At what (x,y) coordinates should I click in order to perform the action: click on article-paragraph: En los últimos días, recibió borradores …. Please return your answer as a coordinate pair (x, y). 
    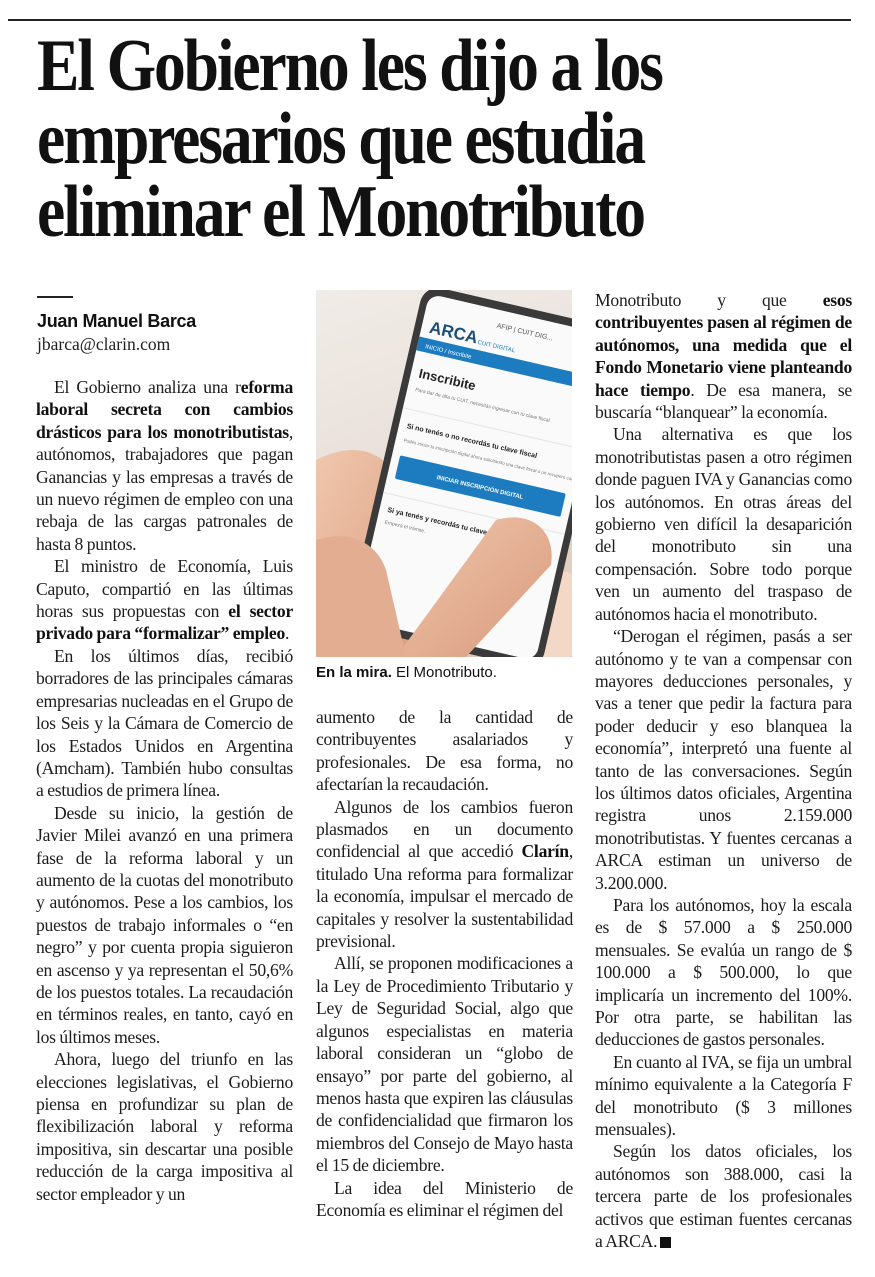
    Looking at the image, I should click on (164, 723).